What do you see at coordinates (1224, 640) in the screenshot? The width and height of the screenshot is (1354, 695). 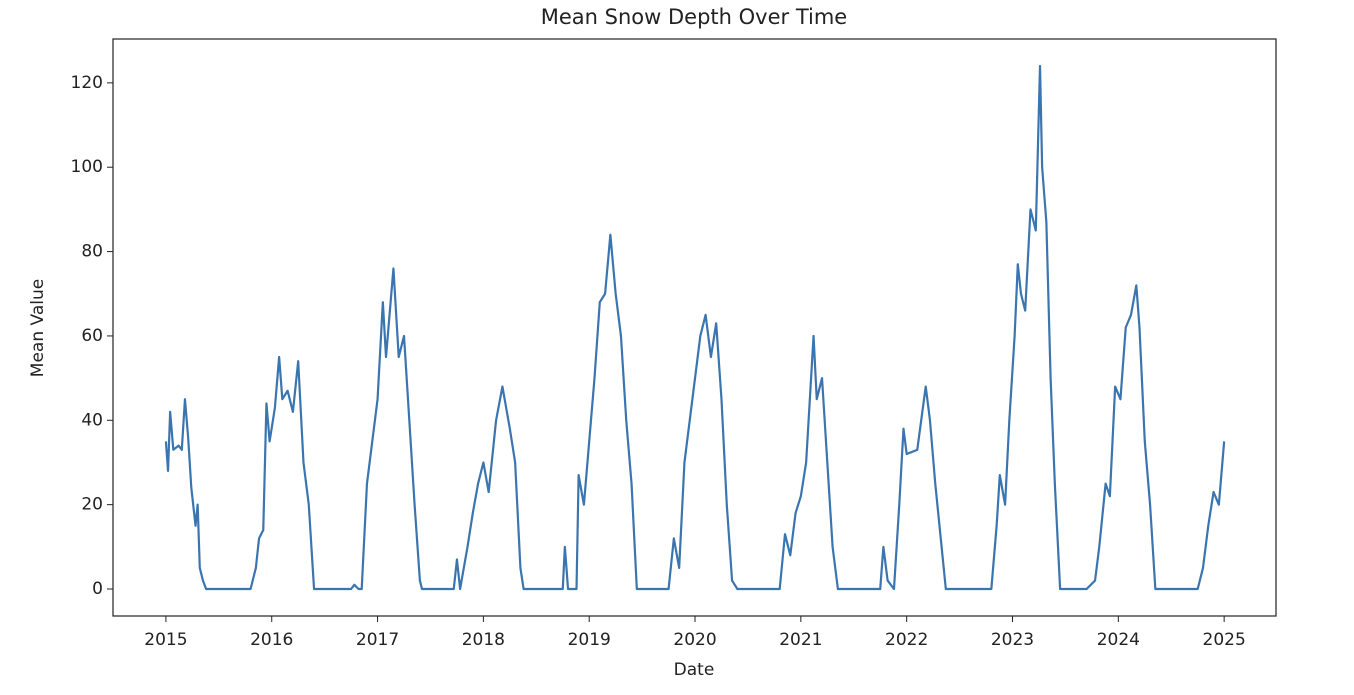 I see `x-tick-label: 2025` at bounding box center [1224, 640].